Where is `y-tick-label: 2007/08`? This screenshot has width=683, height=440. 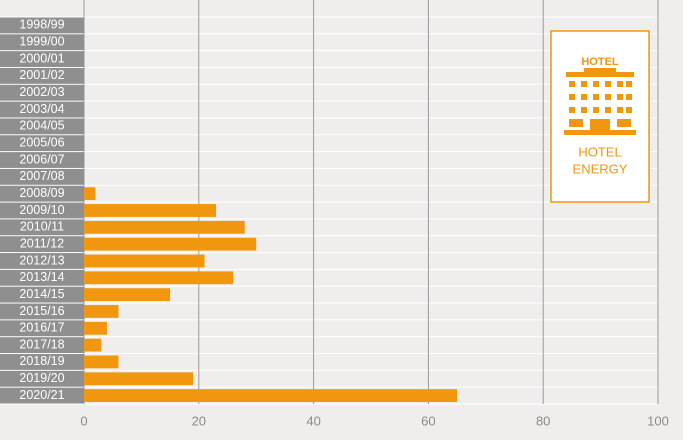 y-tick-label: 2007/08 is located at coordinates (41, 176).